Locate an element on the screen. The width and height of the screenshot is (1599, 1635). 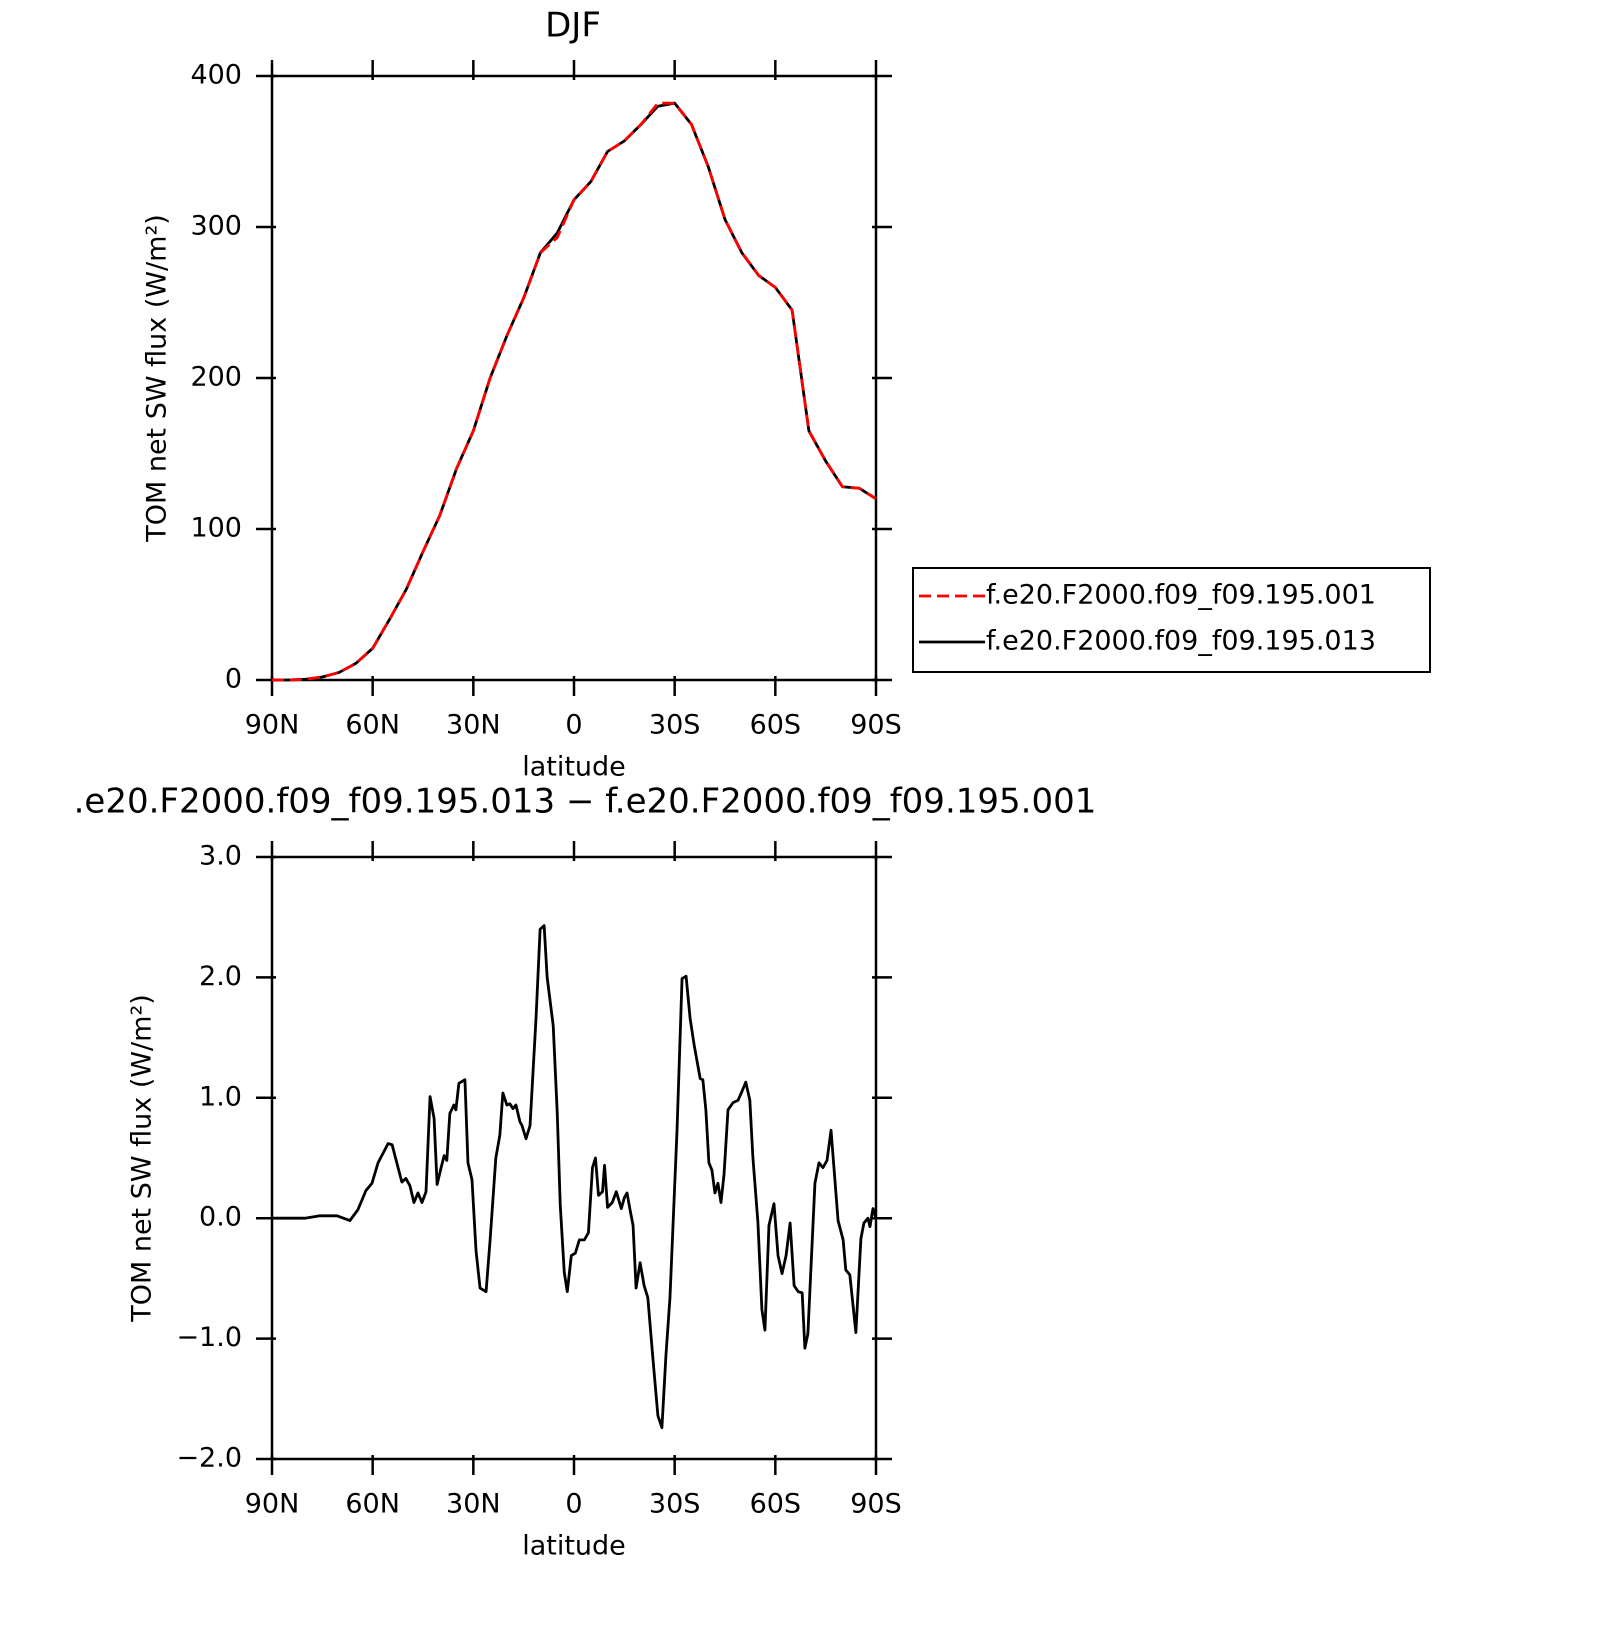
y-tick-label: −1.0 is located at coordinates (209, 1337).